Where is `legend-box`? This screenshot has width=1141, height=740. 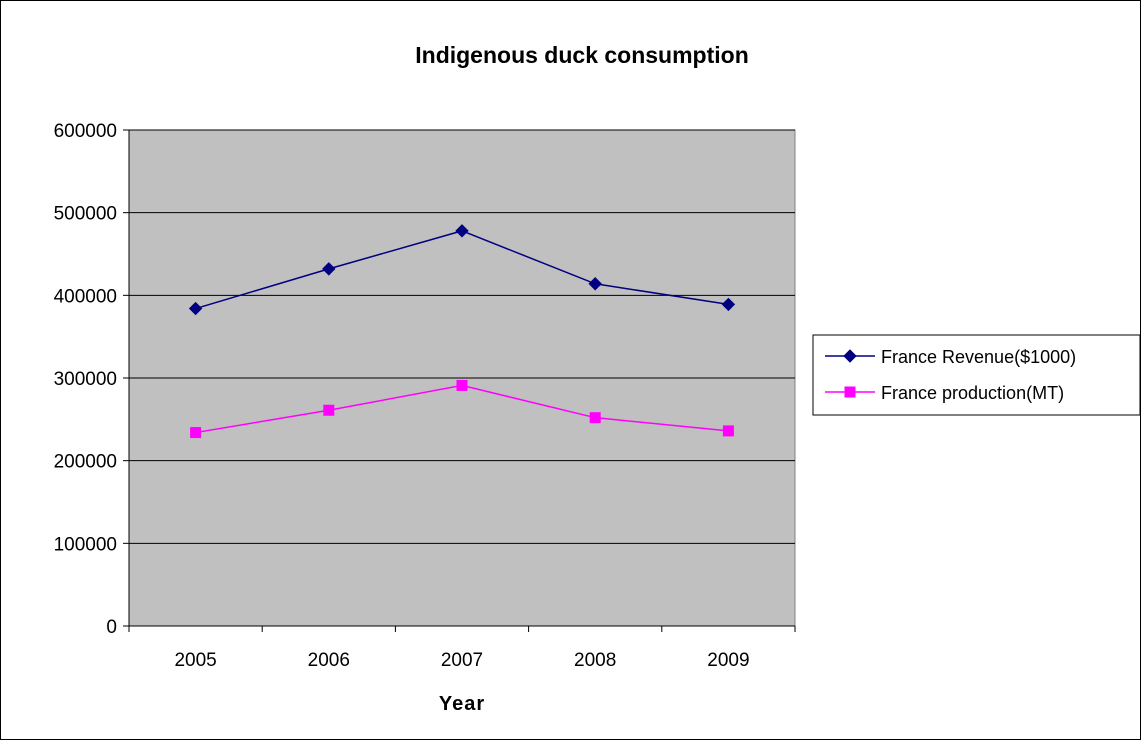
legend-box is located at coordinates (976, 375).